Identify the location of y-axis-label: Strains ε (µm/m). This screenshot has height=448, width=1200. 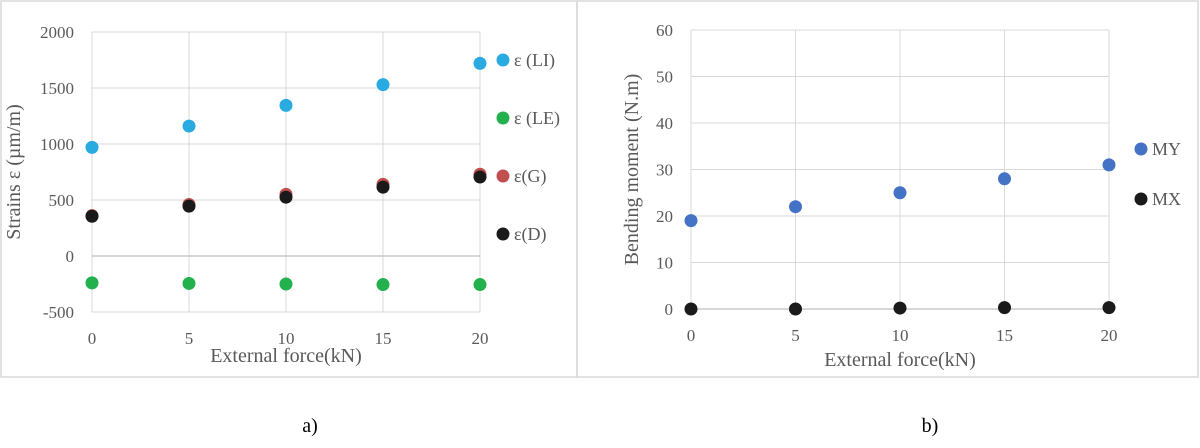
(14, 171).